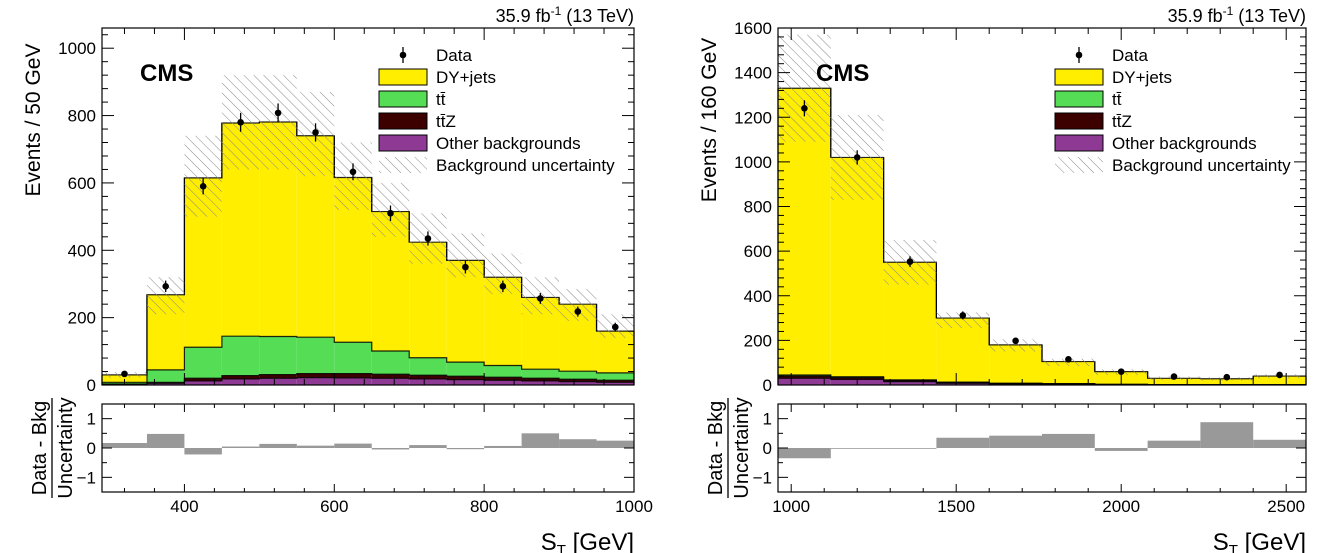  I want to click on legend-data-marker, so click(403, 55).